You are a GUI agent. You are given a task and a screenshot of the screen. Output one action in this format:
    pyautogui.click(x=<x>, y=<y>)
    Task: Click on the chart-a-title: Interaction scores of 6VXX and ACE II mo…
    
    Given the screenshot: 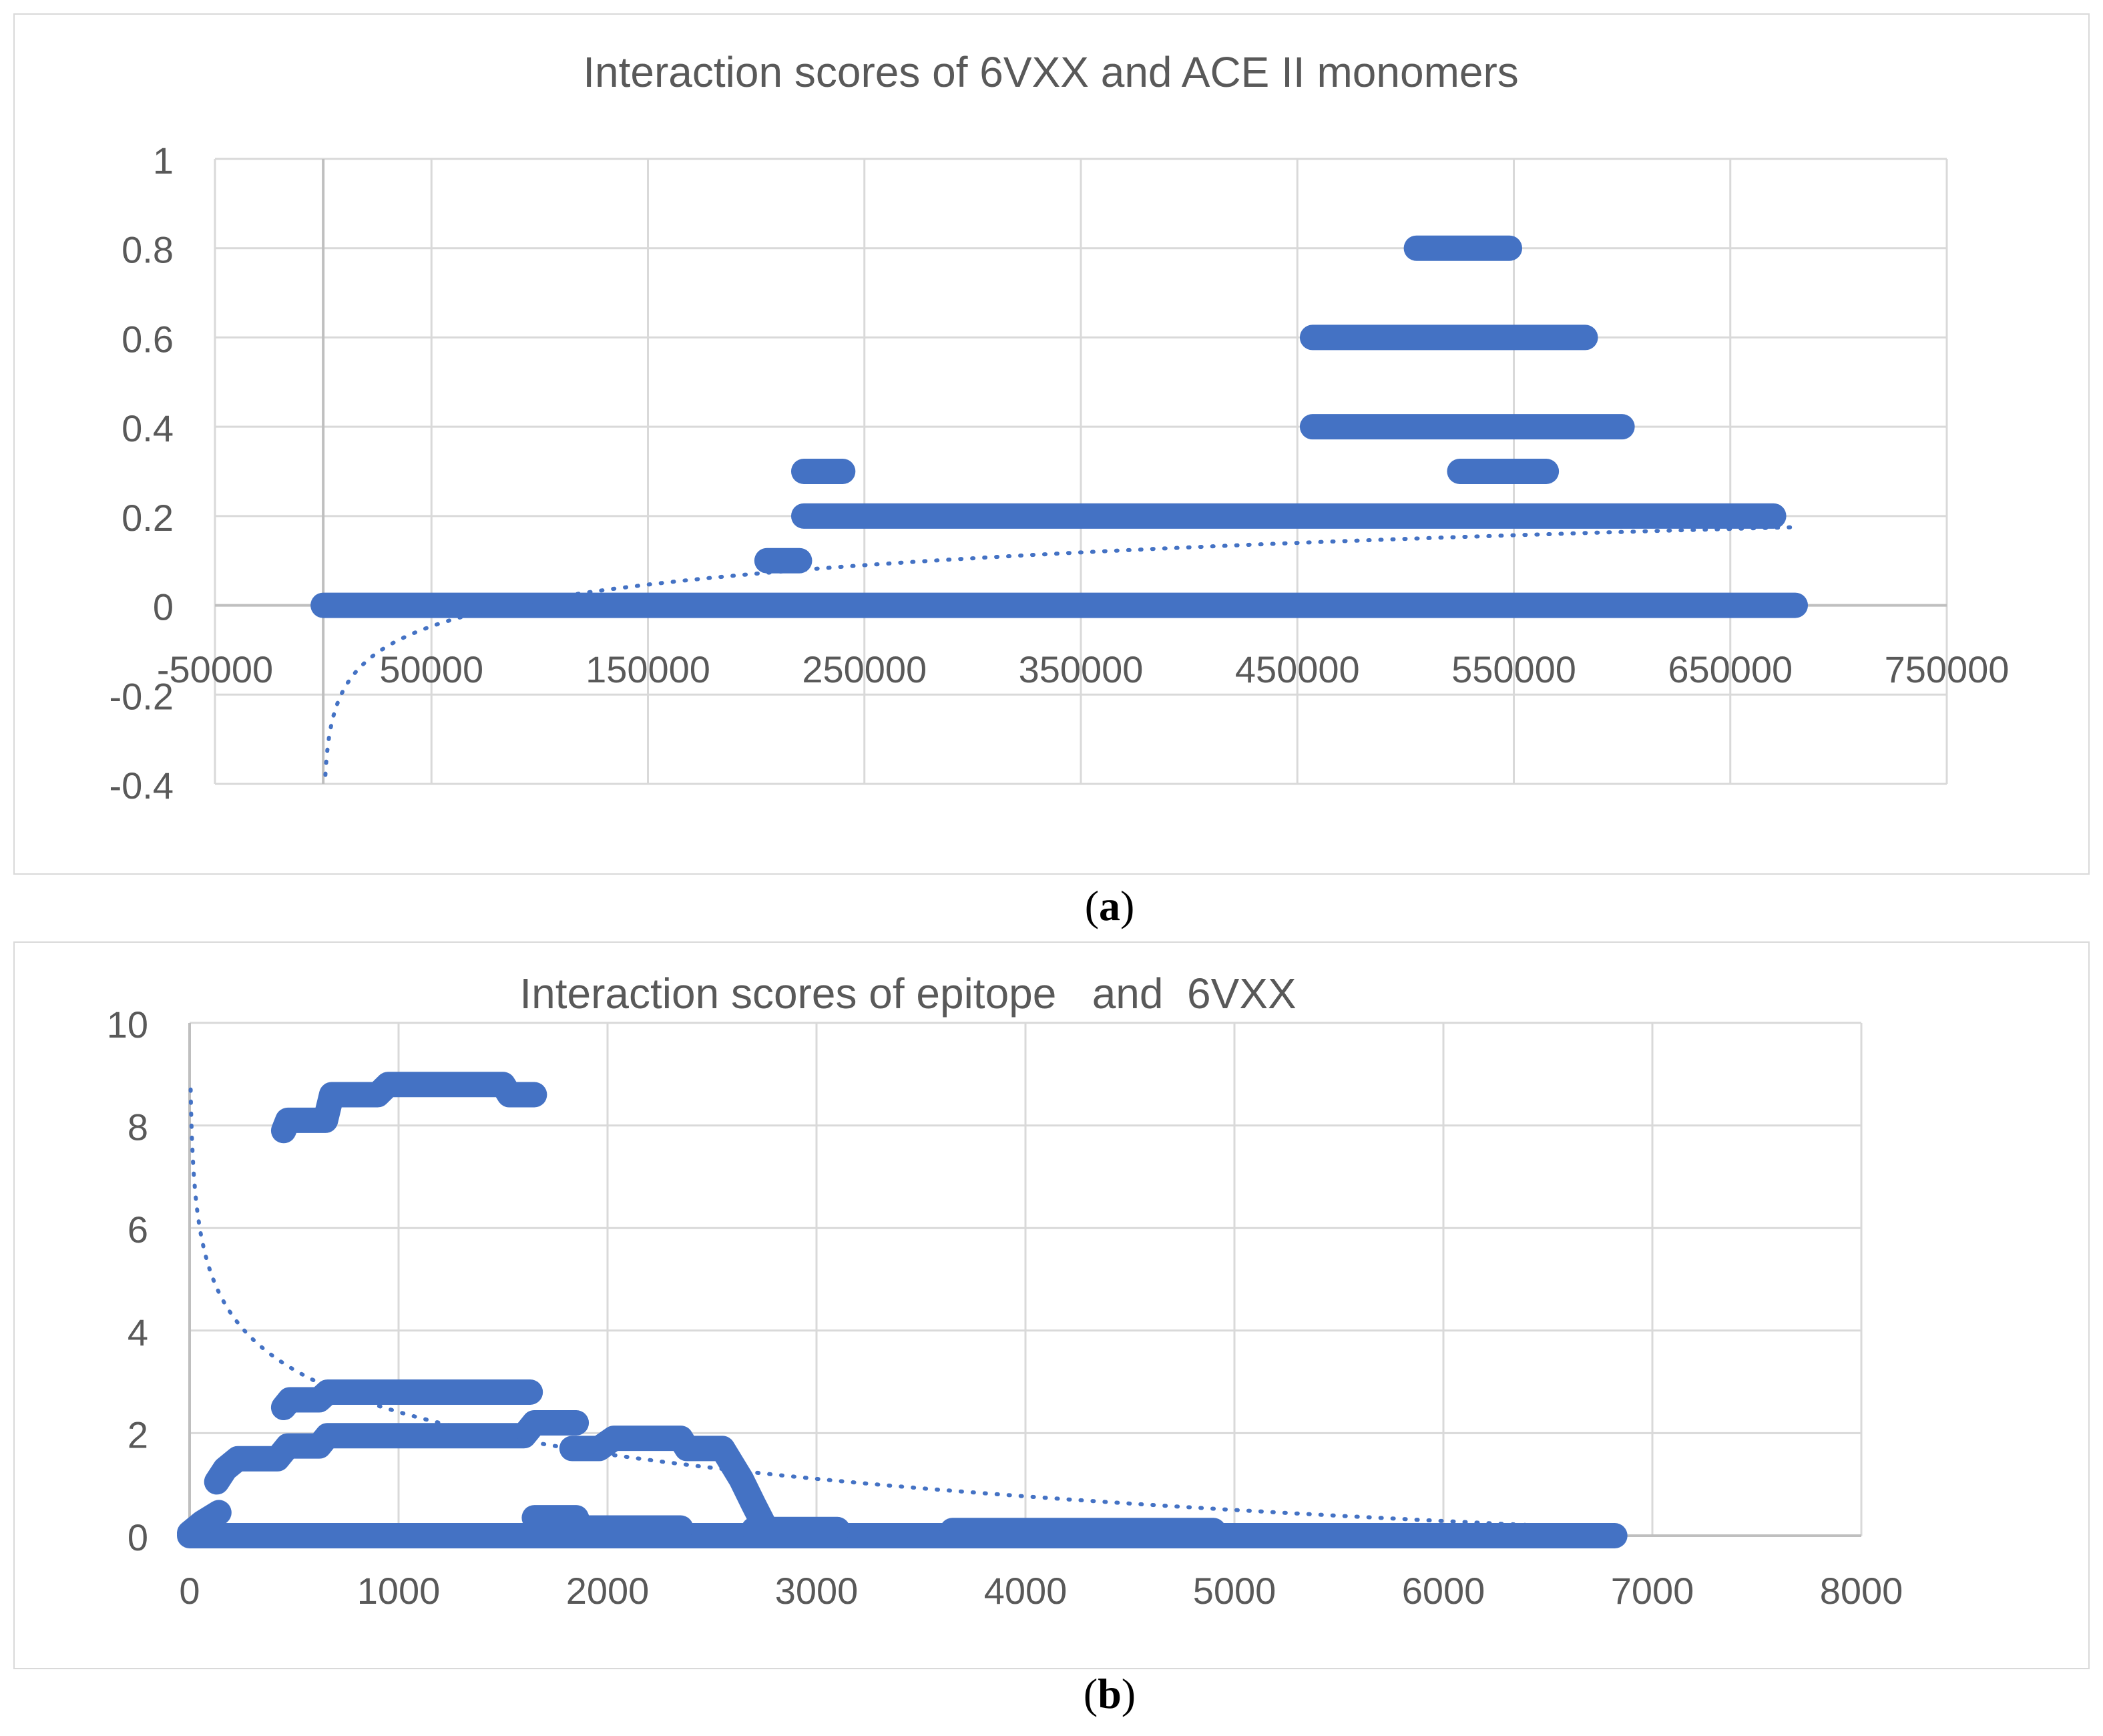 What is the action you would take?
    pyautogui.click(x=1051, y=72)
    